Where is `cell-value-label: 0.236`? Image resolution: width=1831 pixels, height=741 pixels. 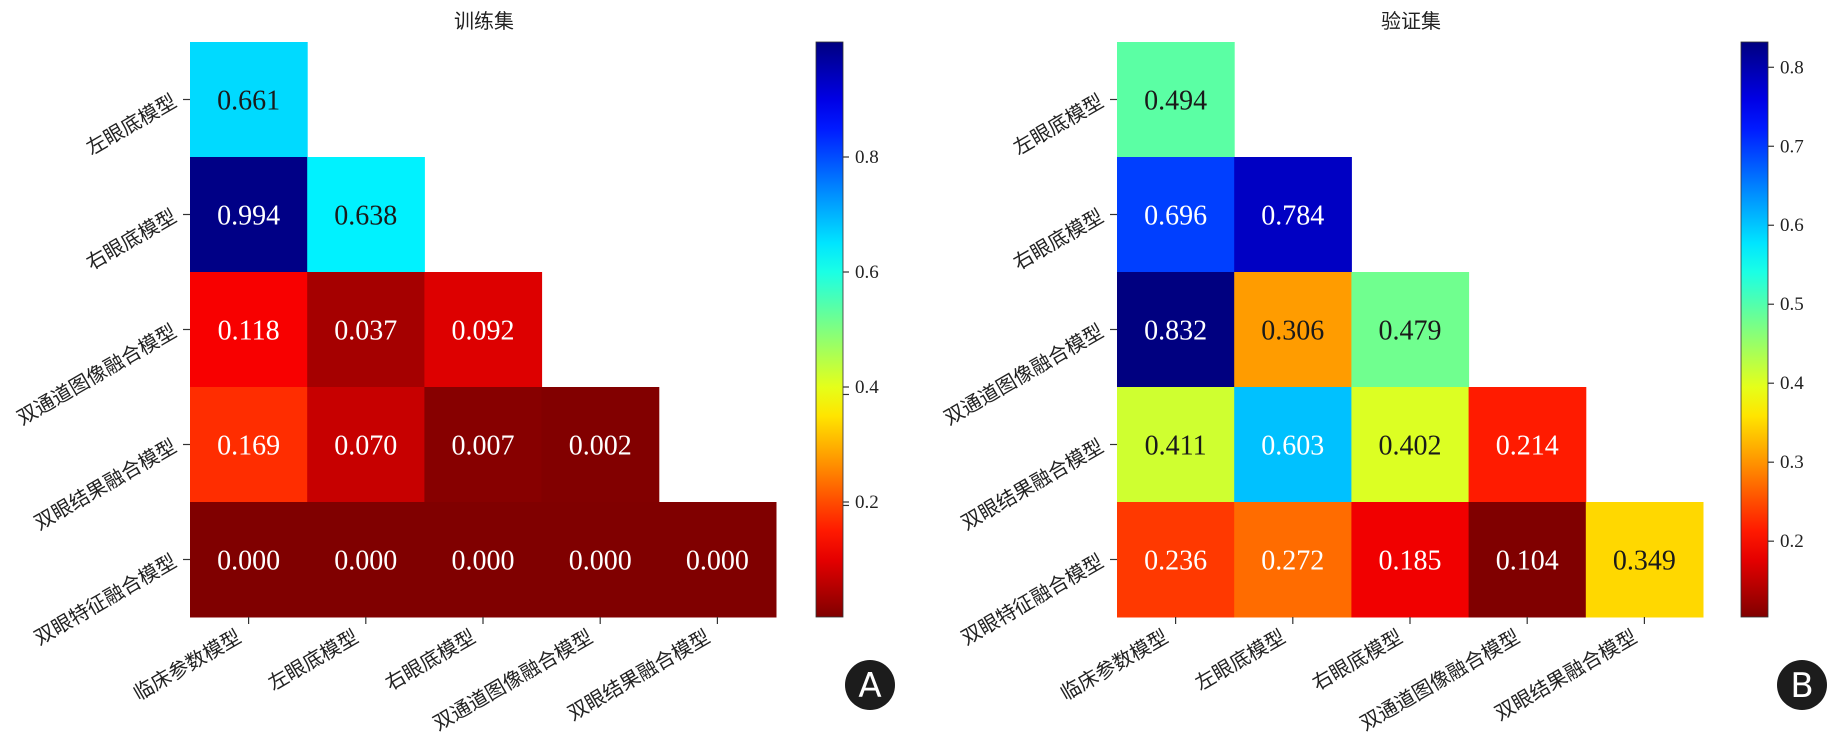
cell-value-label: 0.236 is located at coordinates (1175, 561).